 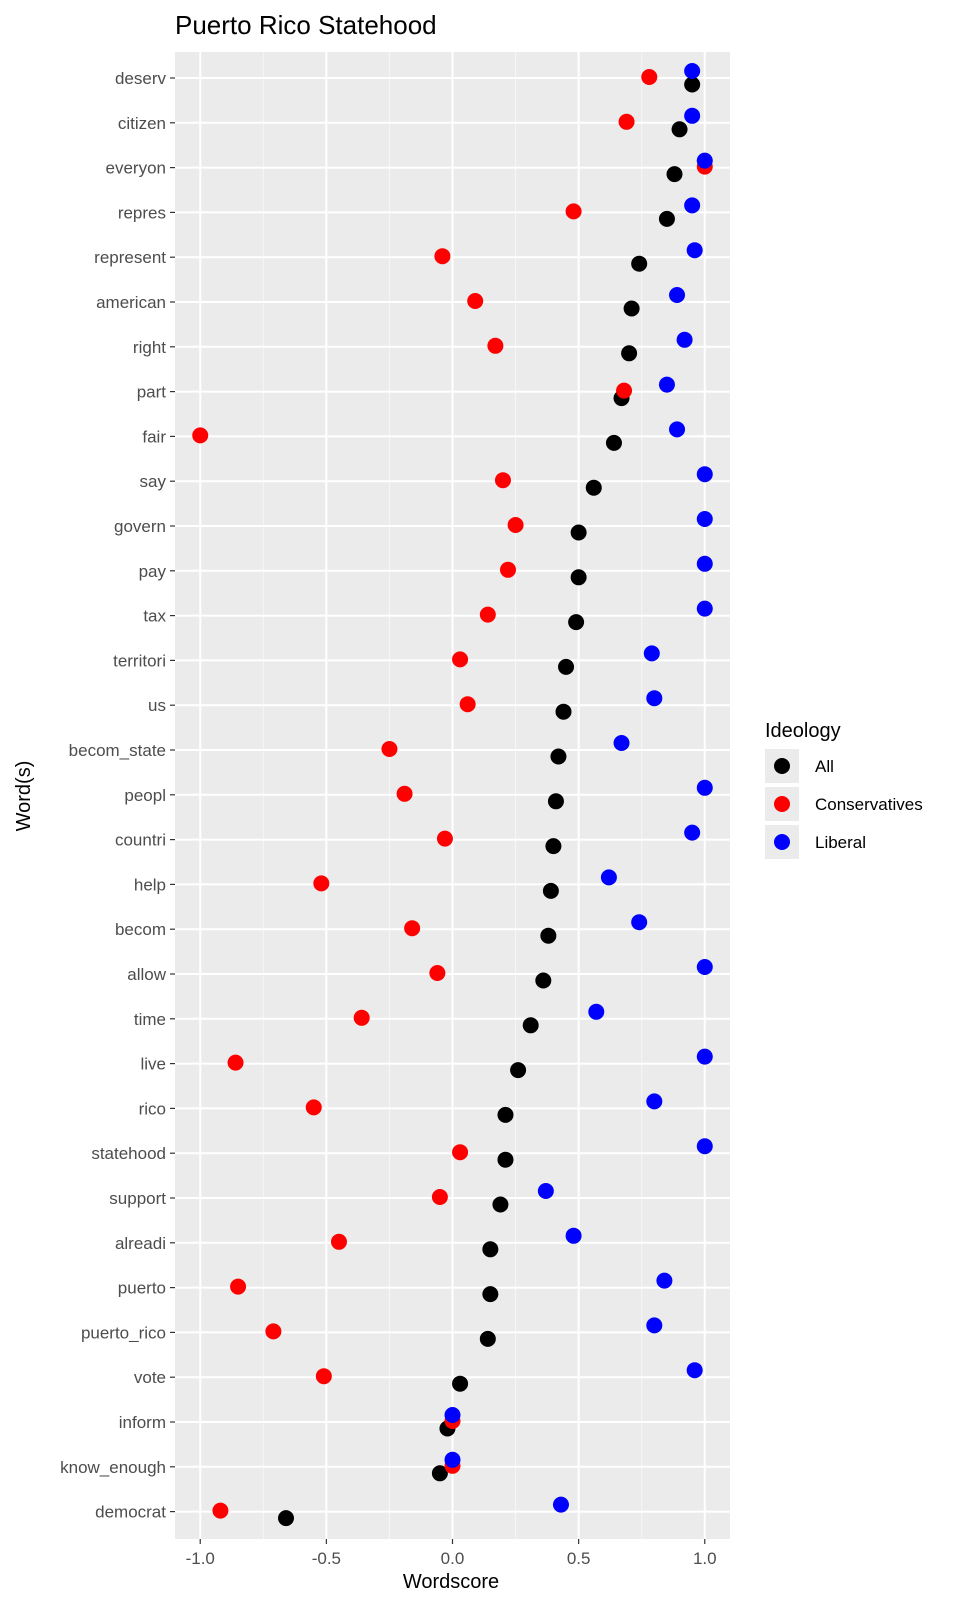 What do you see at coordinates (705, 1558) in the screenshot?
I see `x-tick-label: 1.0` at bounding box center [705, 1558].